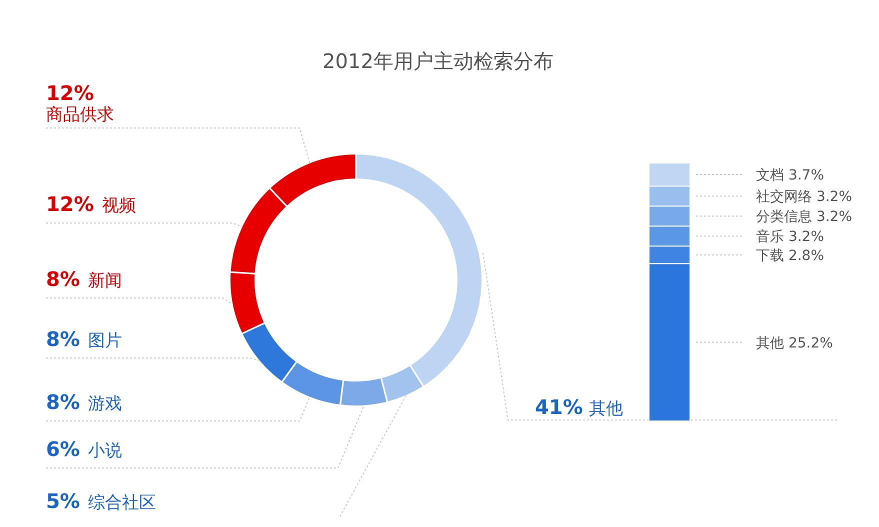  Describe the element at coordinates (794, 343) in the screenshot. I see `data-label: 其他 25.2%` at that location.